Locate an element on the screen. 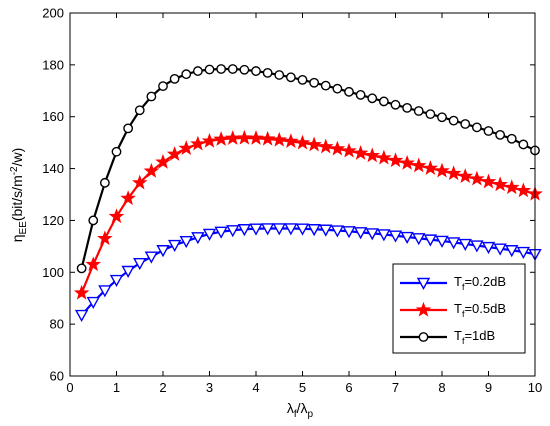 This screenshot has height=426, width=550. x-tick-label-7: 7 is located at coordinates (395, 387).